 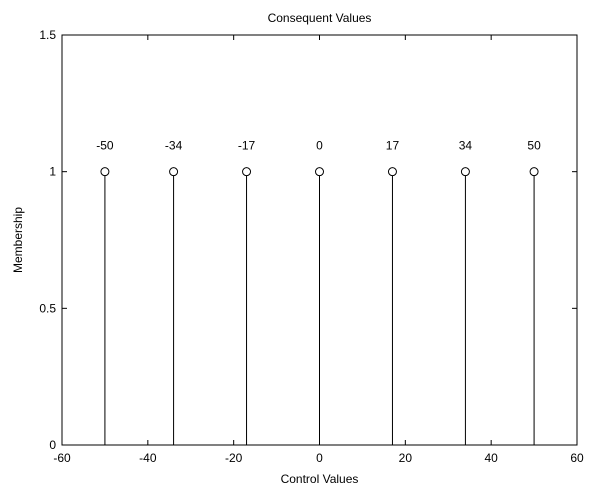 What do you see at coordinates (320, 18) in the screenshot?
I see `chart-title: Consequent Values` at bounding box center [320, 18].